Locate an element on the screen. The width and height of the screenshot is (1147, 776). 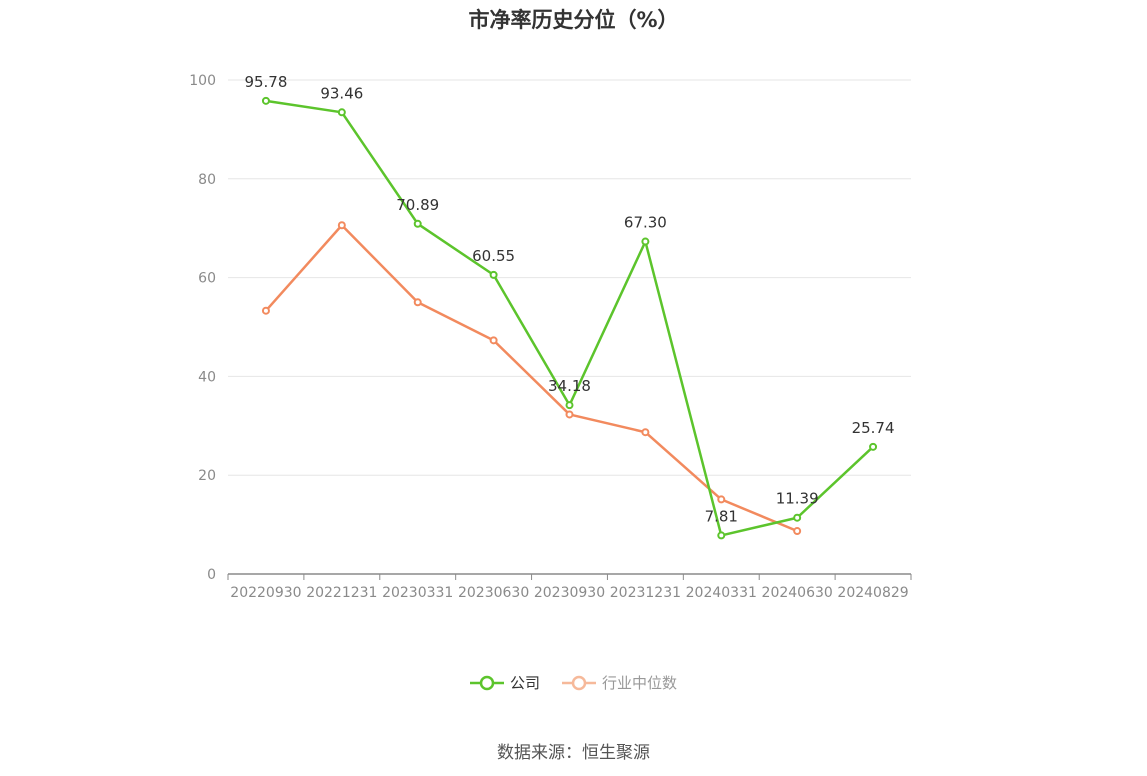
data-label: 34.18 is located at coordinates (569, 386).